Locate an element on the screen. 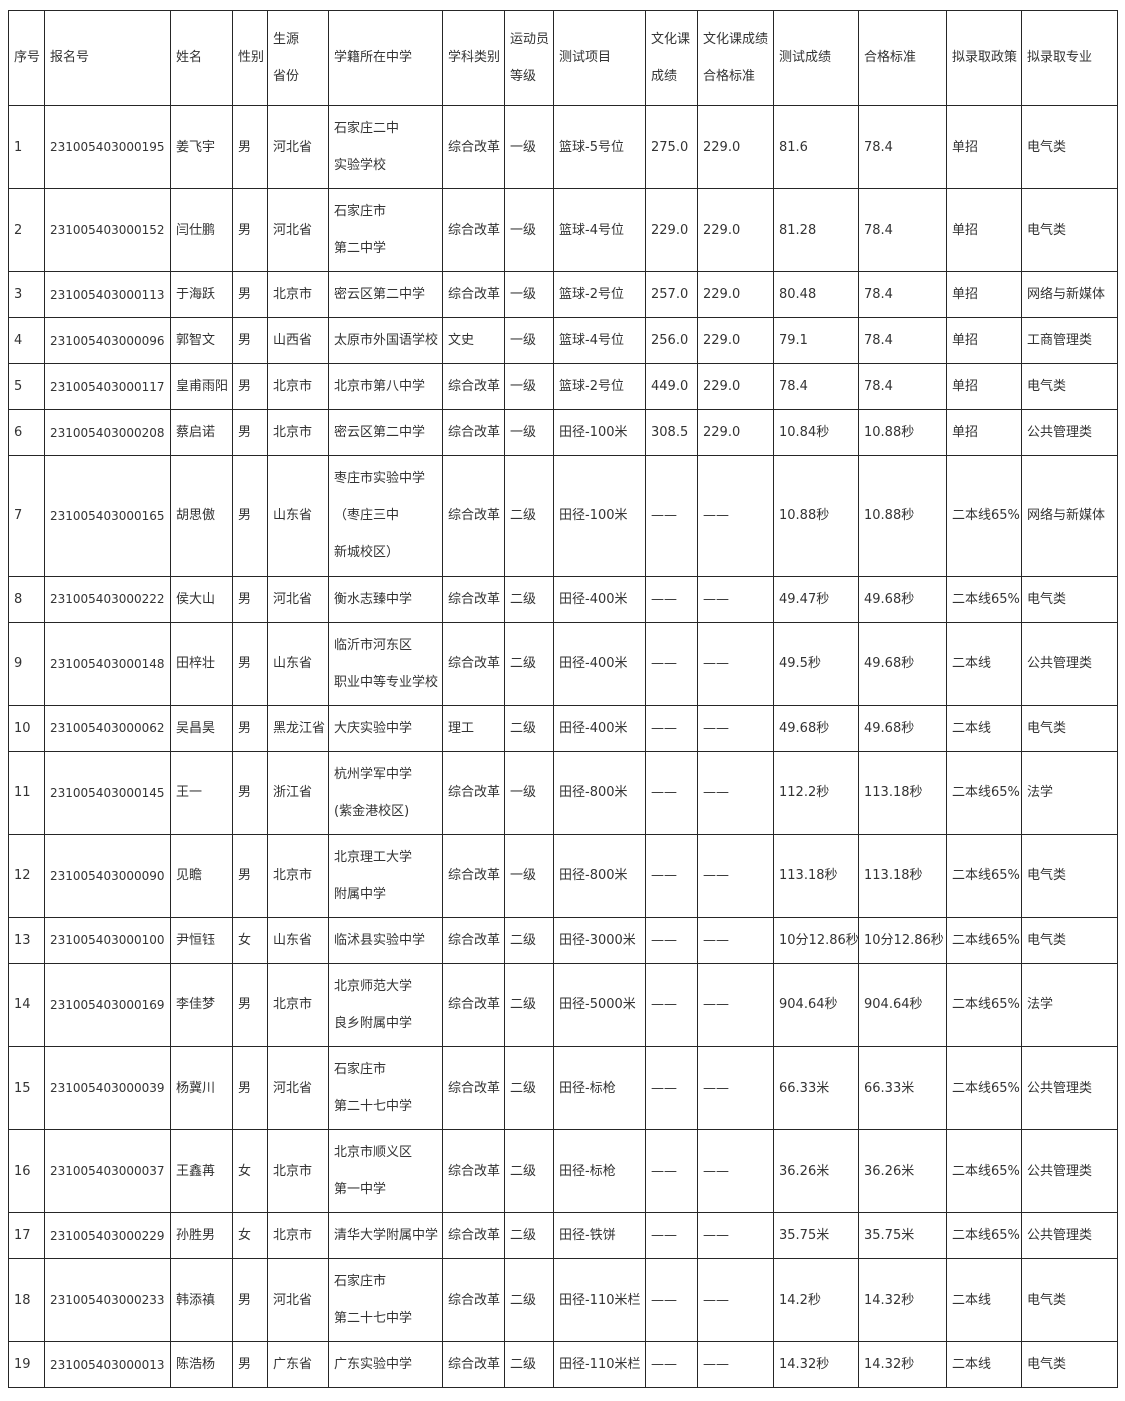 Image resolution: width=1125 pixels, height=1401 pixels. cell-culture-score: 257.0 is located at coordinates (671, 295).